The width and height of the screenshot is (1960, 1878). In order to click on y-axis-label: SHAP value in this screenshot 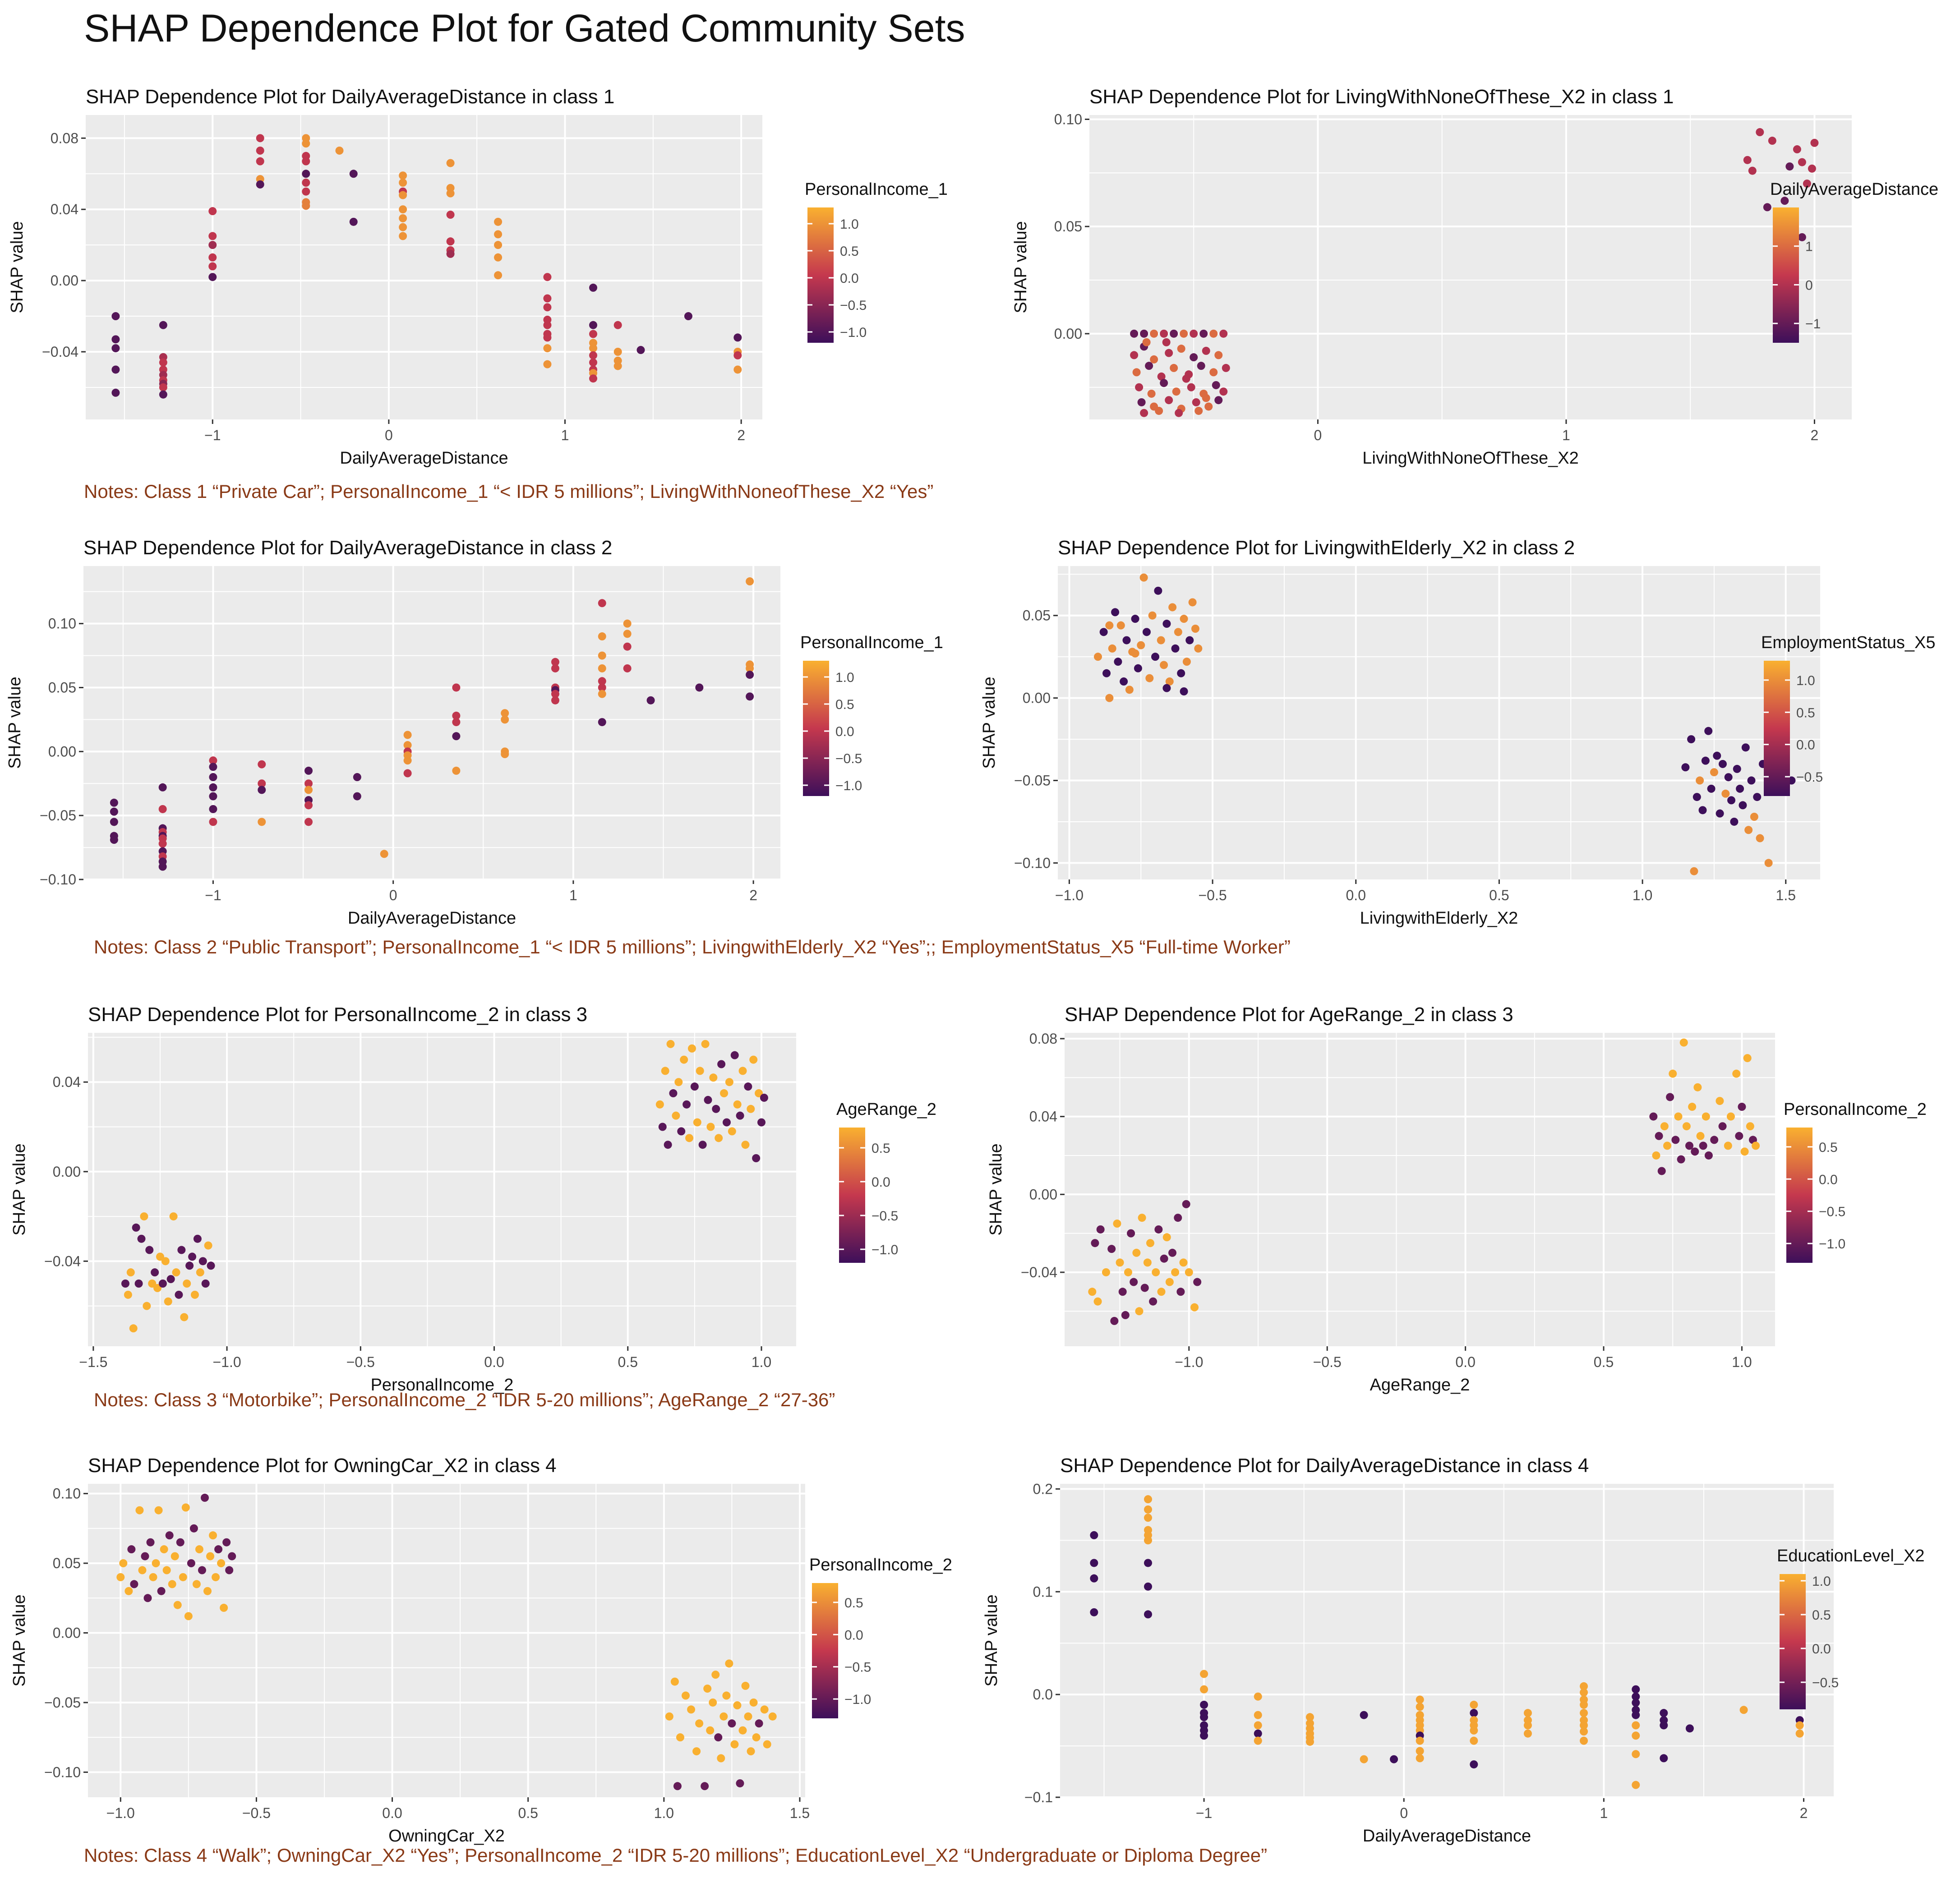, I will do `click(996, 1189)`.